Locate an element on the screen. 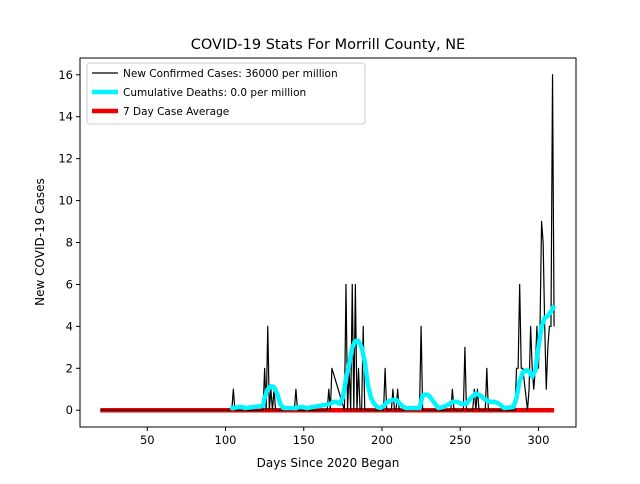 The width and height of the screenshot is (640, 484). y-tick-label: 2 is located at coordinates (69, 368).